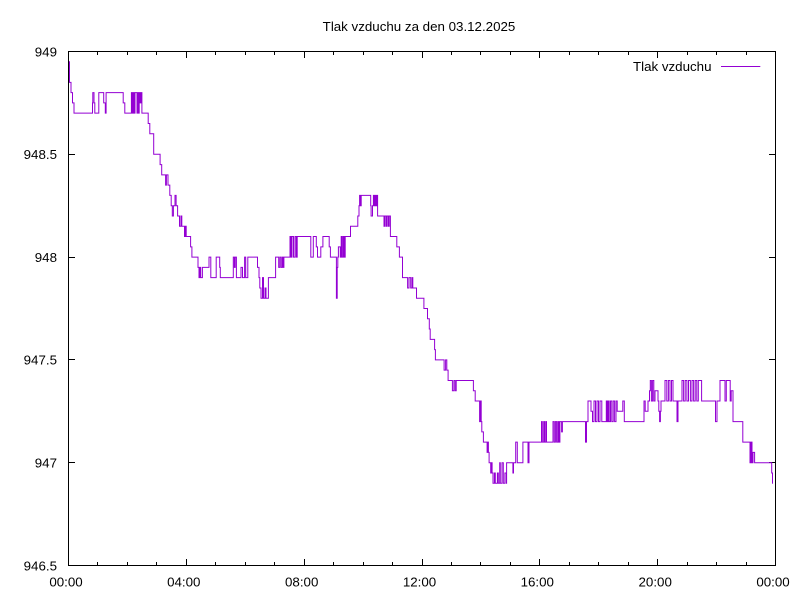 This screenshot has height=600, width=800. Describe the element at coordinates (40, 565) in the screenshot. I see `svg-text: 946.5` at that location.